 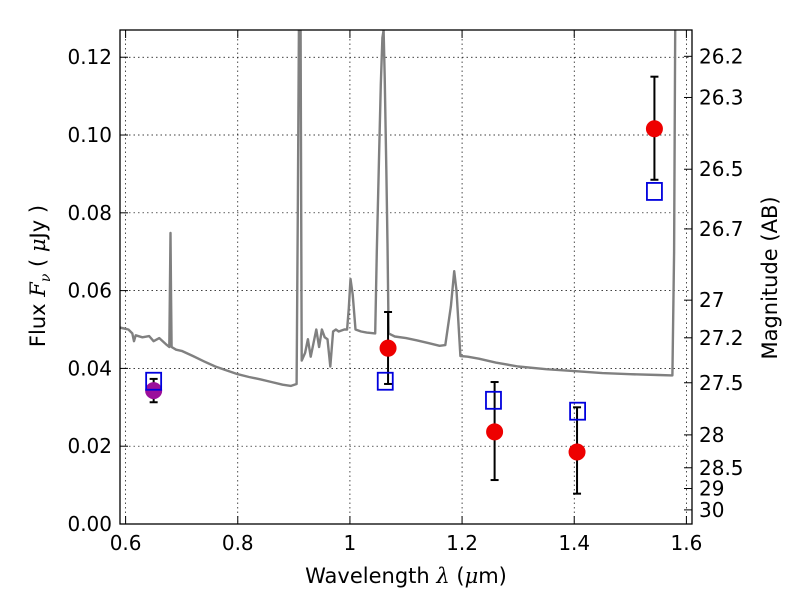 What do you see at coordinates (721, 56) in the screenshot?
I see `mag-tick-label: 26.2` at bounding box center [721, 56].